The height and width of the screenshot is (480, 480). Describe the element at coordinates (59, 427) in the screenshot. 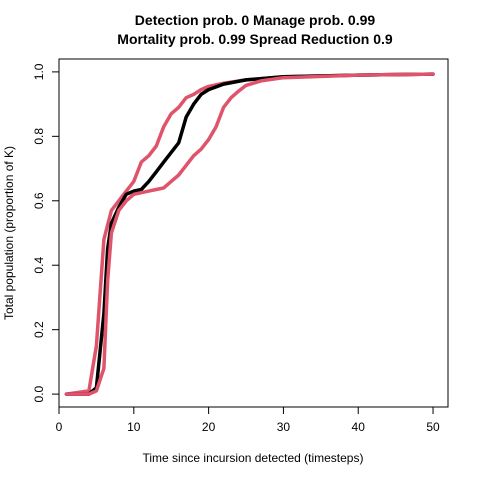

I see `x-tick-label: 0` at that location.